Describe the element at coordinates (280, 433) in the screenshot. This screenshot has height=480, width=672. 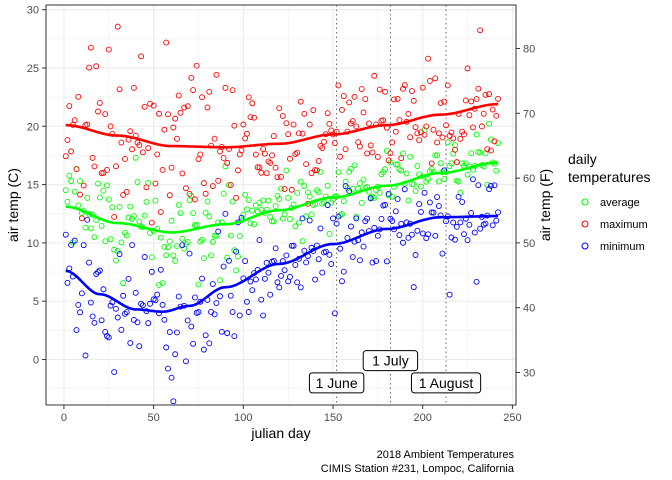
I see `x-axis-title: julian day` at that location.